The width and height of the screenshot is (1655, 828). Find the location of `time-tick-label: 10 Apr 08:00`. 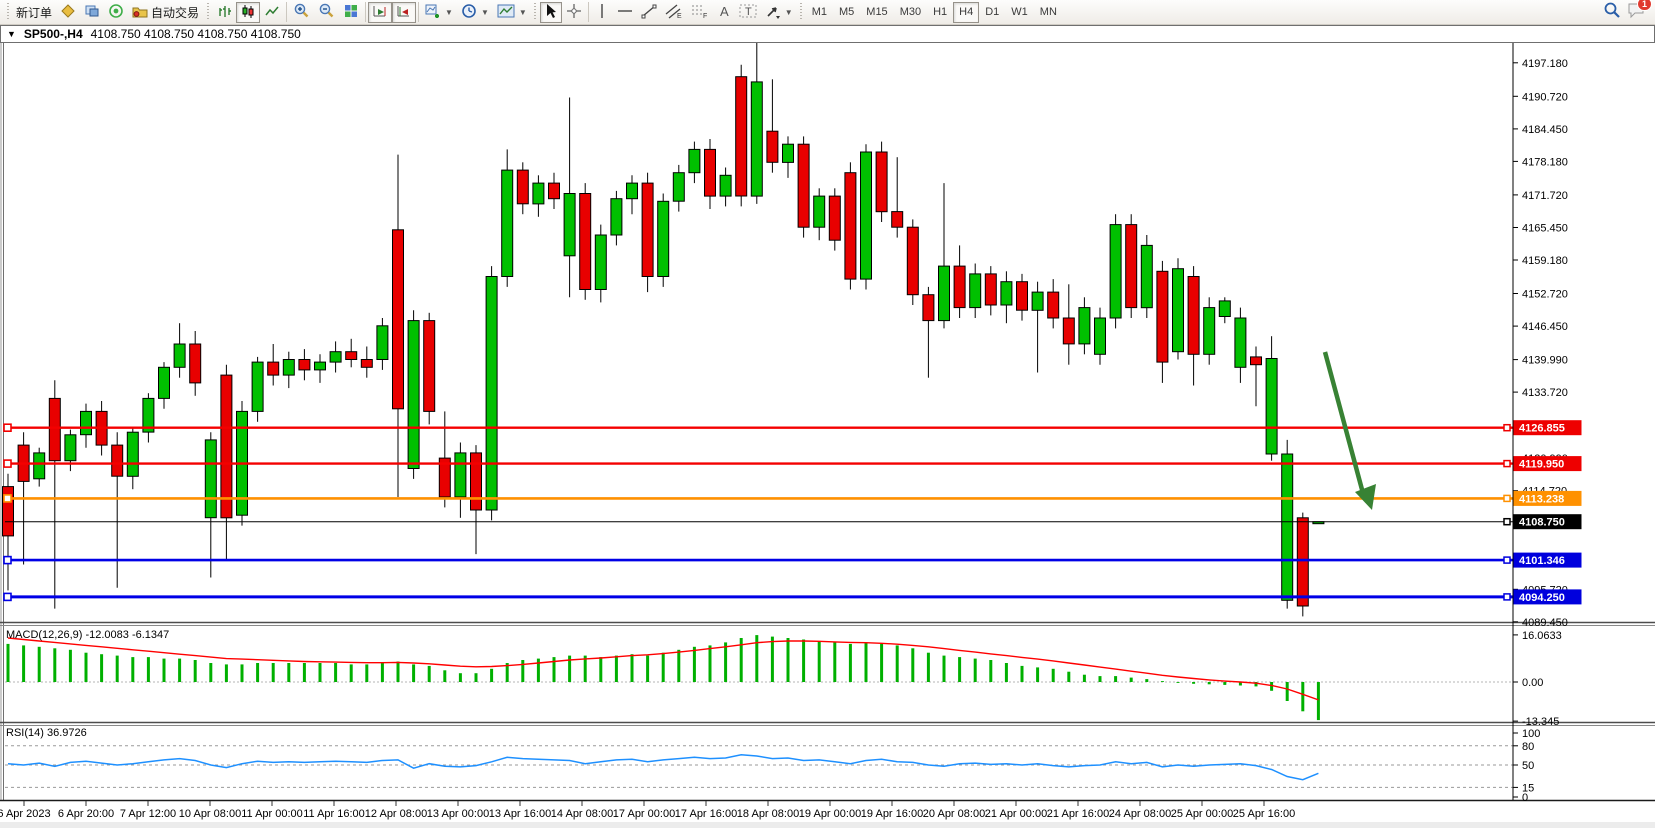

time-tick-label: 10 Apr 08:00 is located at coordinates (210, 814).